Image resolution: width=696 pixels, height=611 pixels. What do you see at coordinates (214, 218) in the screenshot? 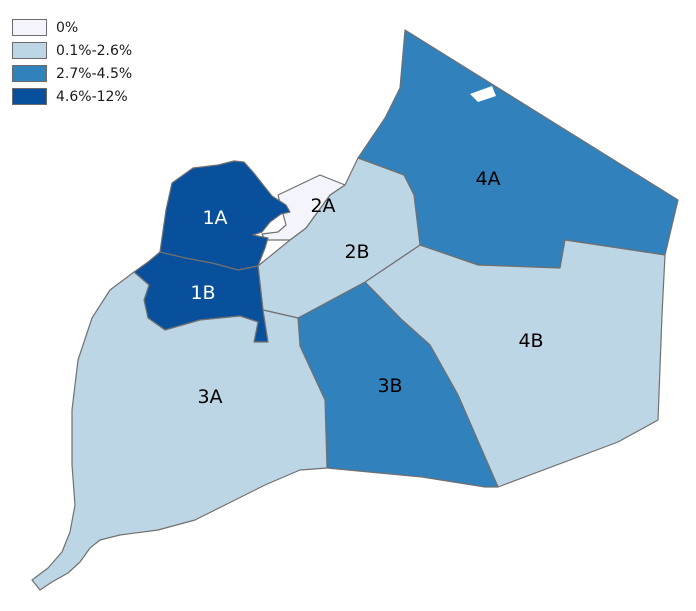
I see `region-label-1A: 1A` at bounding box center [214, 218].